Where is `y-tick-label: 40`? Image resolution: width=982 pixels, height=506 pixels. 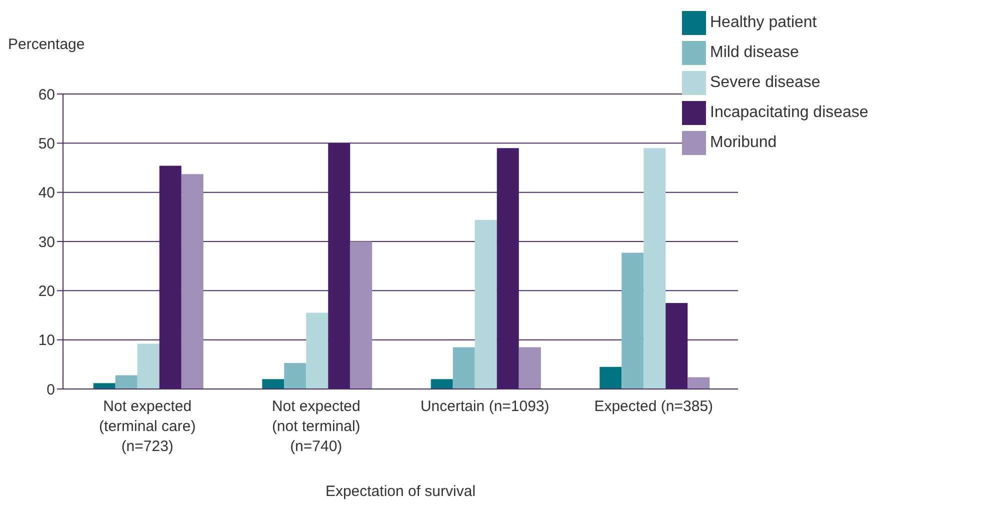 y-tick-label: 40 is located at coordinates (46, 193).